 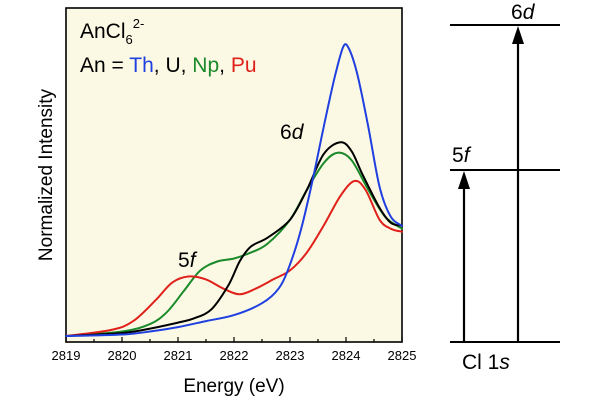 I want to click on level-6d-letter: d, so click(x=529, y=12).